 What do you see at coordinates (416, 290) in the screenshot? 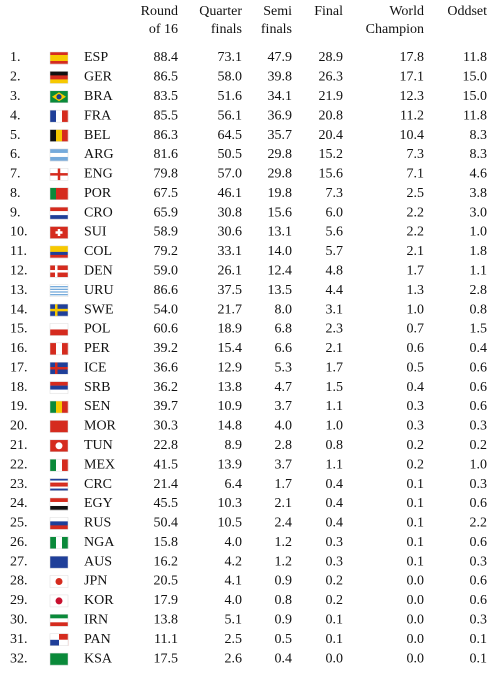
I see `cell-value: 1.3` at bounding box center [416, 290].